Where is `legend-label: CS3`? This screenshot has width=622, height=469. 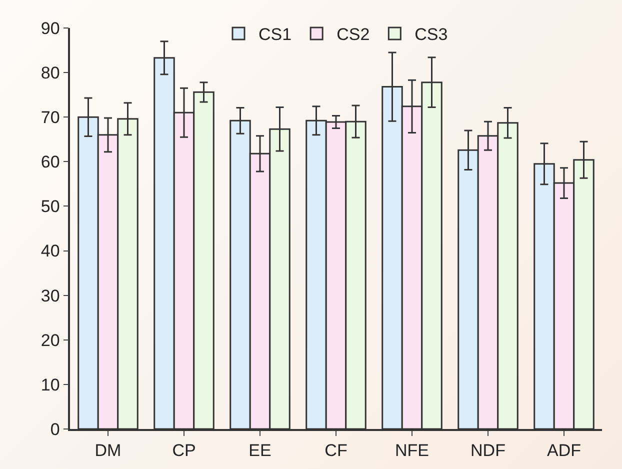
legend-label: CS3 is located at coordinates (431, 34).